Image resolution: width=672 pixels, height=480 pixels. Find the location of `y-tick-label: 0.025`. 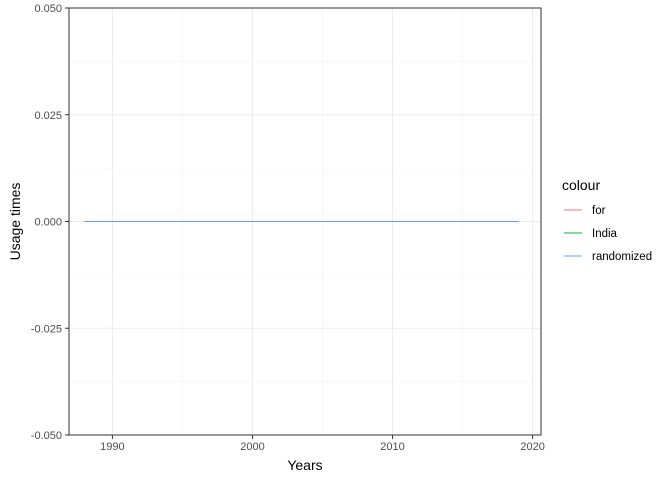

y-tick-label: 0.025 is located at coordinates (48, 116).